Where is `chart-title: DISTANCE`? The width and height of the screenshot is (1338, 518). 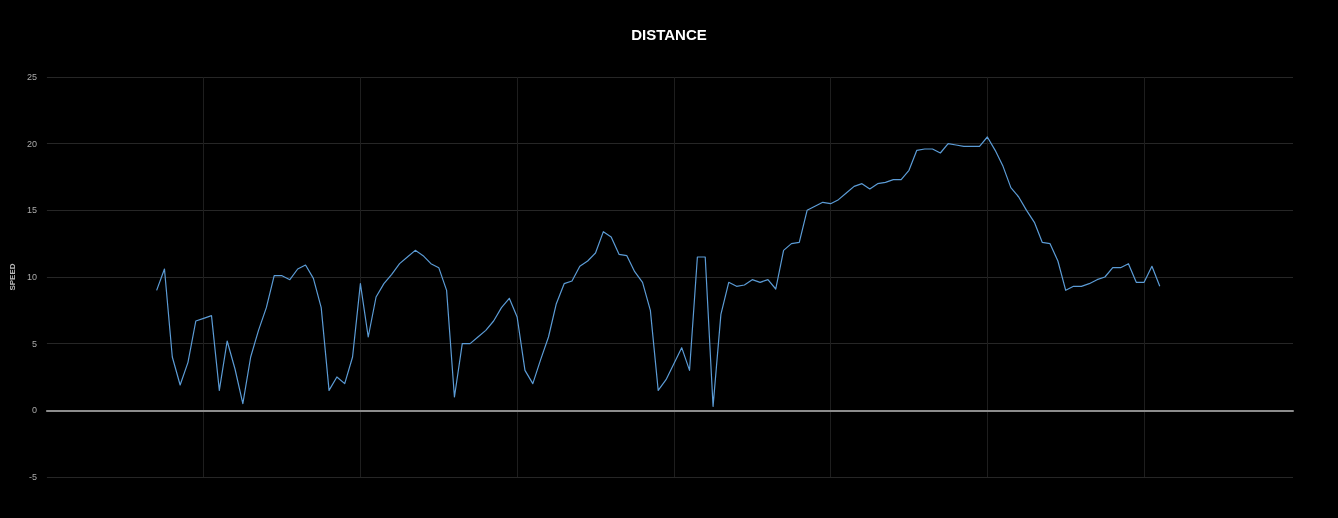 chart-title: DISTANCE is located at coordinates (669, 34).